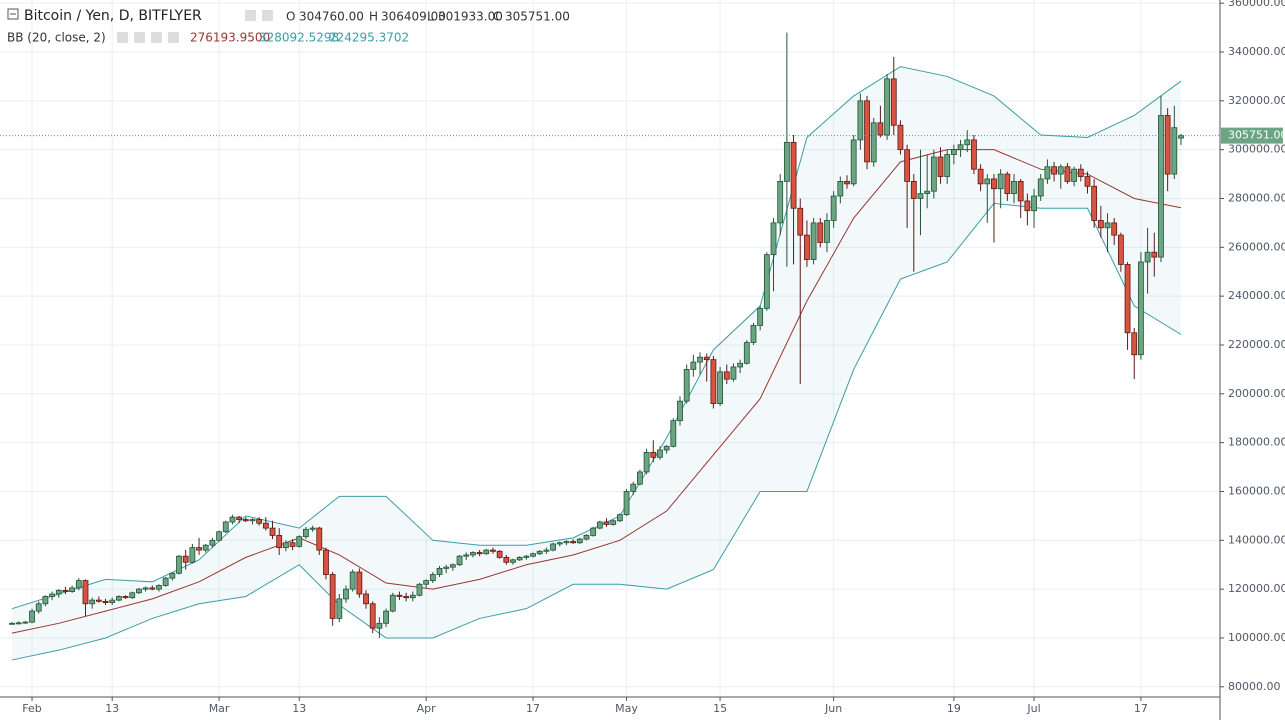  Describe the element at coordinates (1256, 149) in the screenshot. I see `y-tick-label: 300000.00` at that location.